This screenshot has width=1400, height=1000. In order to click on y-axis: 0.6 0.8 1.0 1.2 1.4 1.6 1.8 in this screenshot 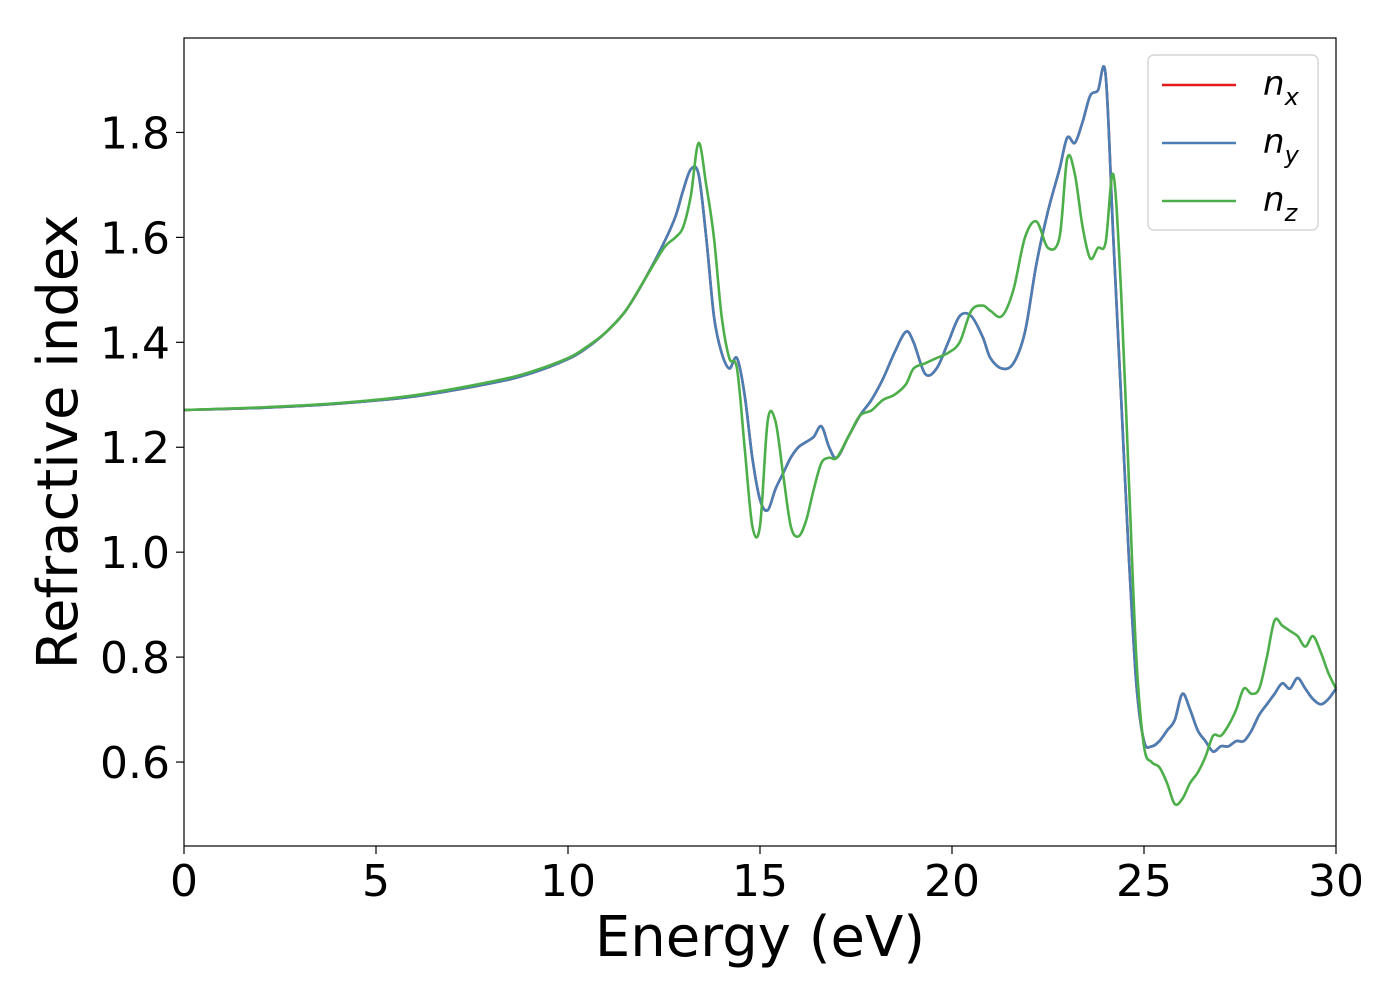, I will do `click(142, 448)`.